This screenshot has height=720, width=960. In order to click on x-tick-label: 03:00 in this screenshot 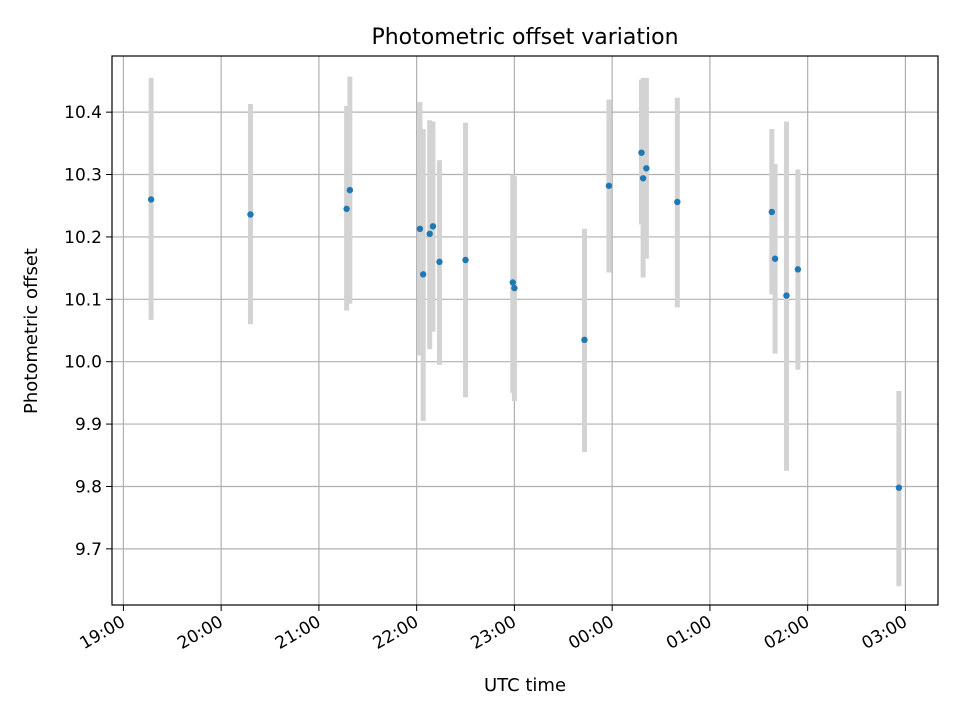, I will do `click(884, 633)`.